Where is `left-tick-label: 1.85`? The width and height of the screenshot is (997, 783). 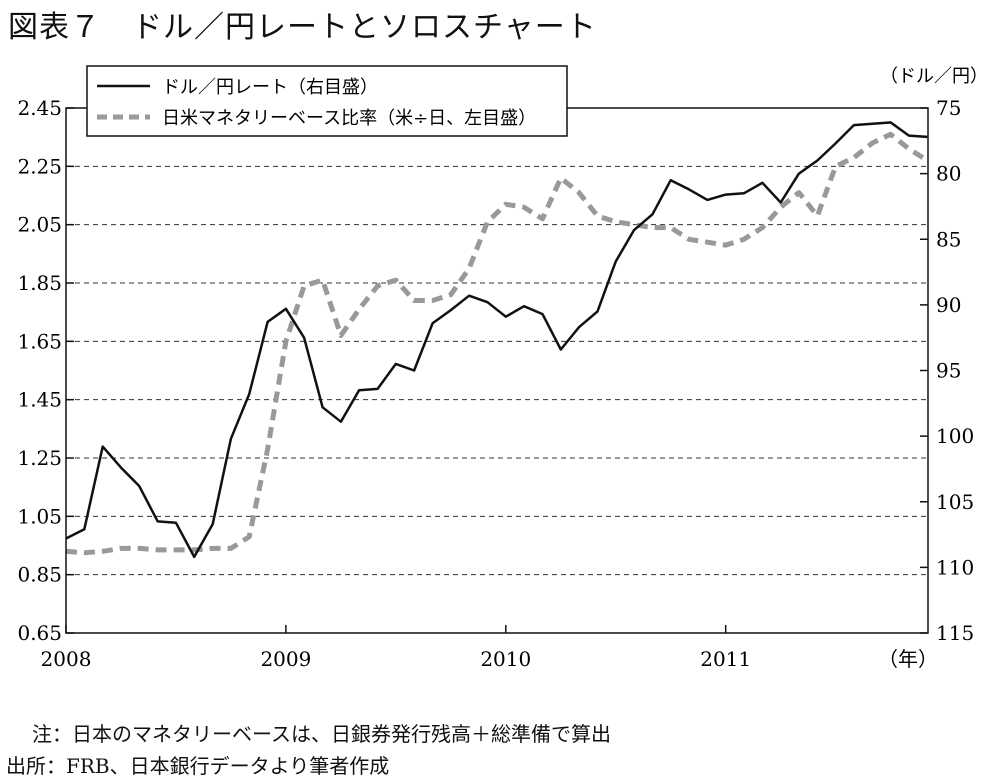
left-tick-label: 1.85 is located at coordinates (39, 283).